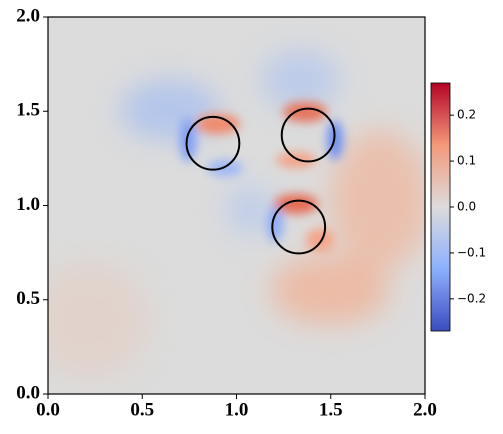 The height and width of the screenshot is (434, 503). Describe the element at coordinates (466, 161) in the screenshot. I see `colorbar-tick-label: 0.1` at that location.